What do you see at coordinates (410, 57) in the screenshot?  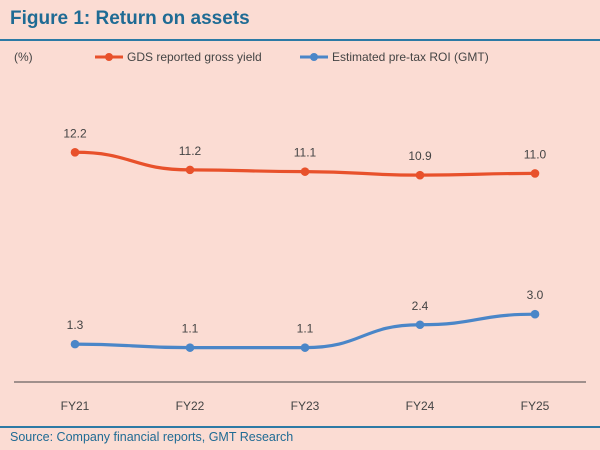 I see `legend-label: Estimated pre-tax ROI (GMT)` at bounding box center [410, 57].